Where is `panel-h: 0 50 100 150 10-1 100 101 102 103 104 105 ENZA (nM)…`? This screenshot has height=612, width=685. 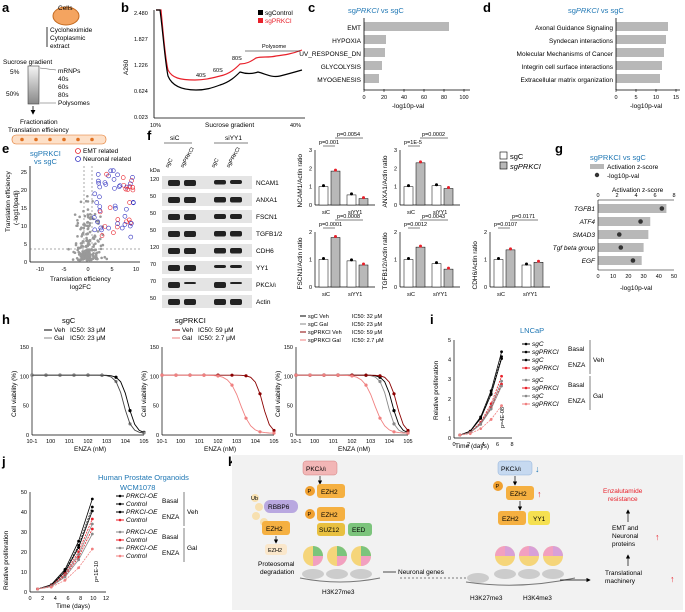 panel-h: 0 50 100 150 10-1 100 101 102 103 104 105 ENZA (nM)… is located at coordinates (212, 383).